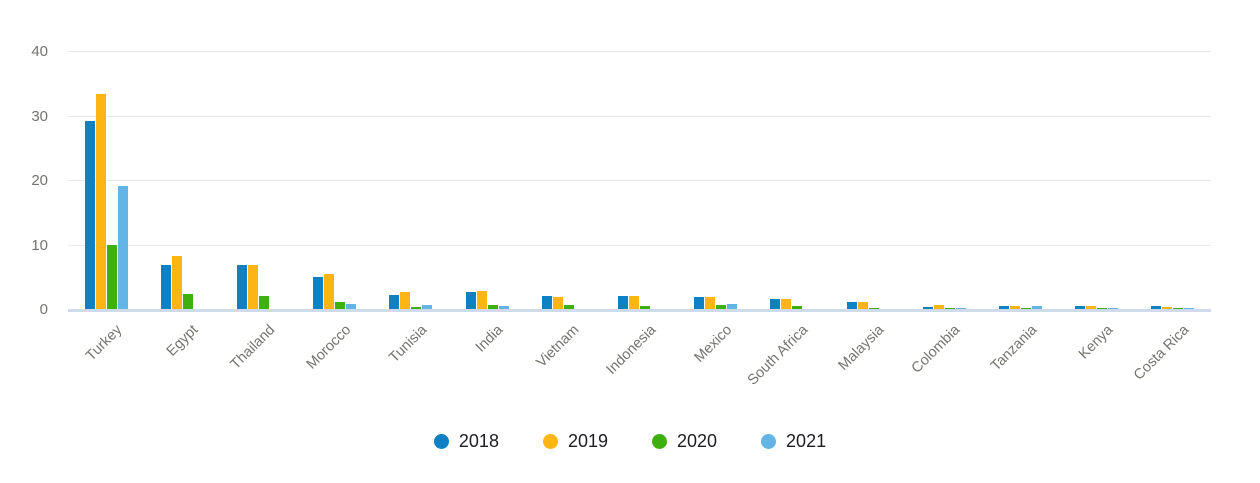 The width and height of the screenshot is (1260, 483). I want to click on bar-2018-costa-rica, so click(1156, 307).